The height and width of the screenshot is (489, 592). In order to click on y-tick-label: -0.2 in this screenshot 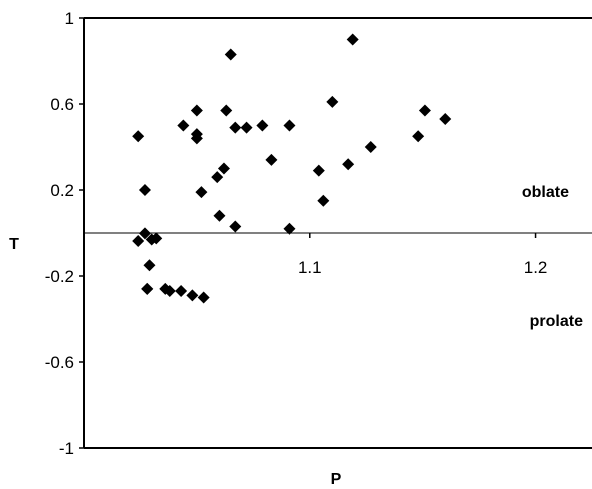, I will do `click(59, 276)`.